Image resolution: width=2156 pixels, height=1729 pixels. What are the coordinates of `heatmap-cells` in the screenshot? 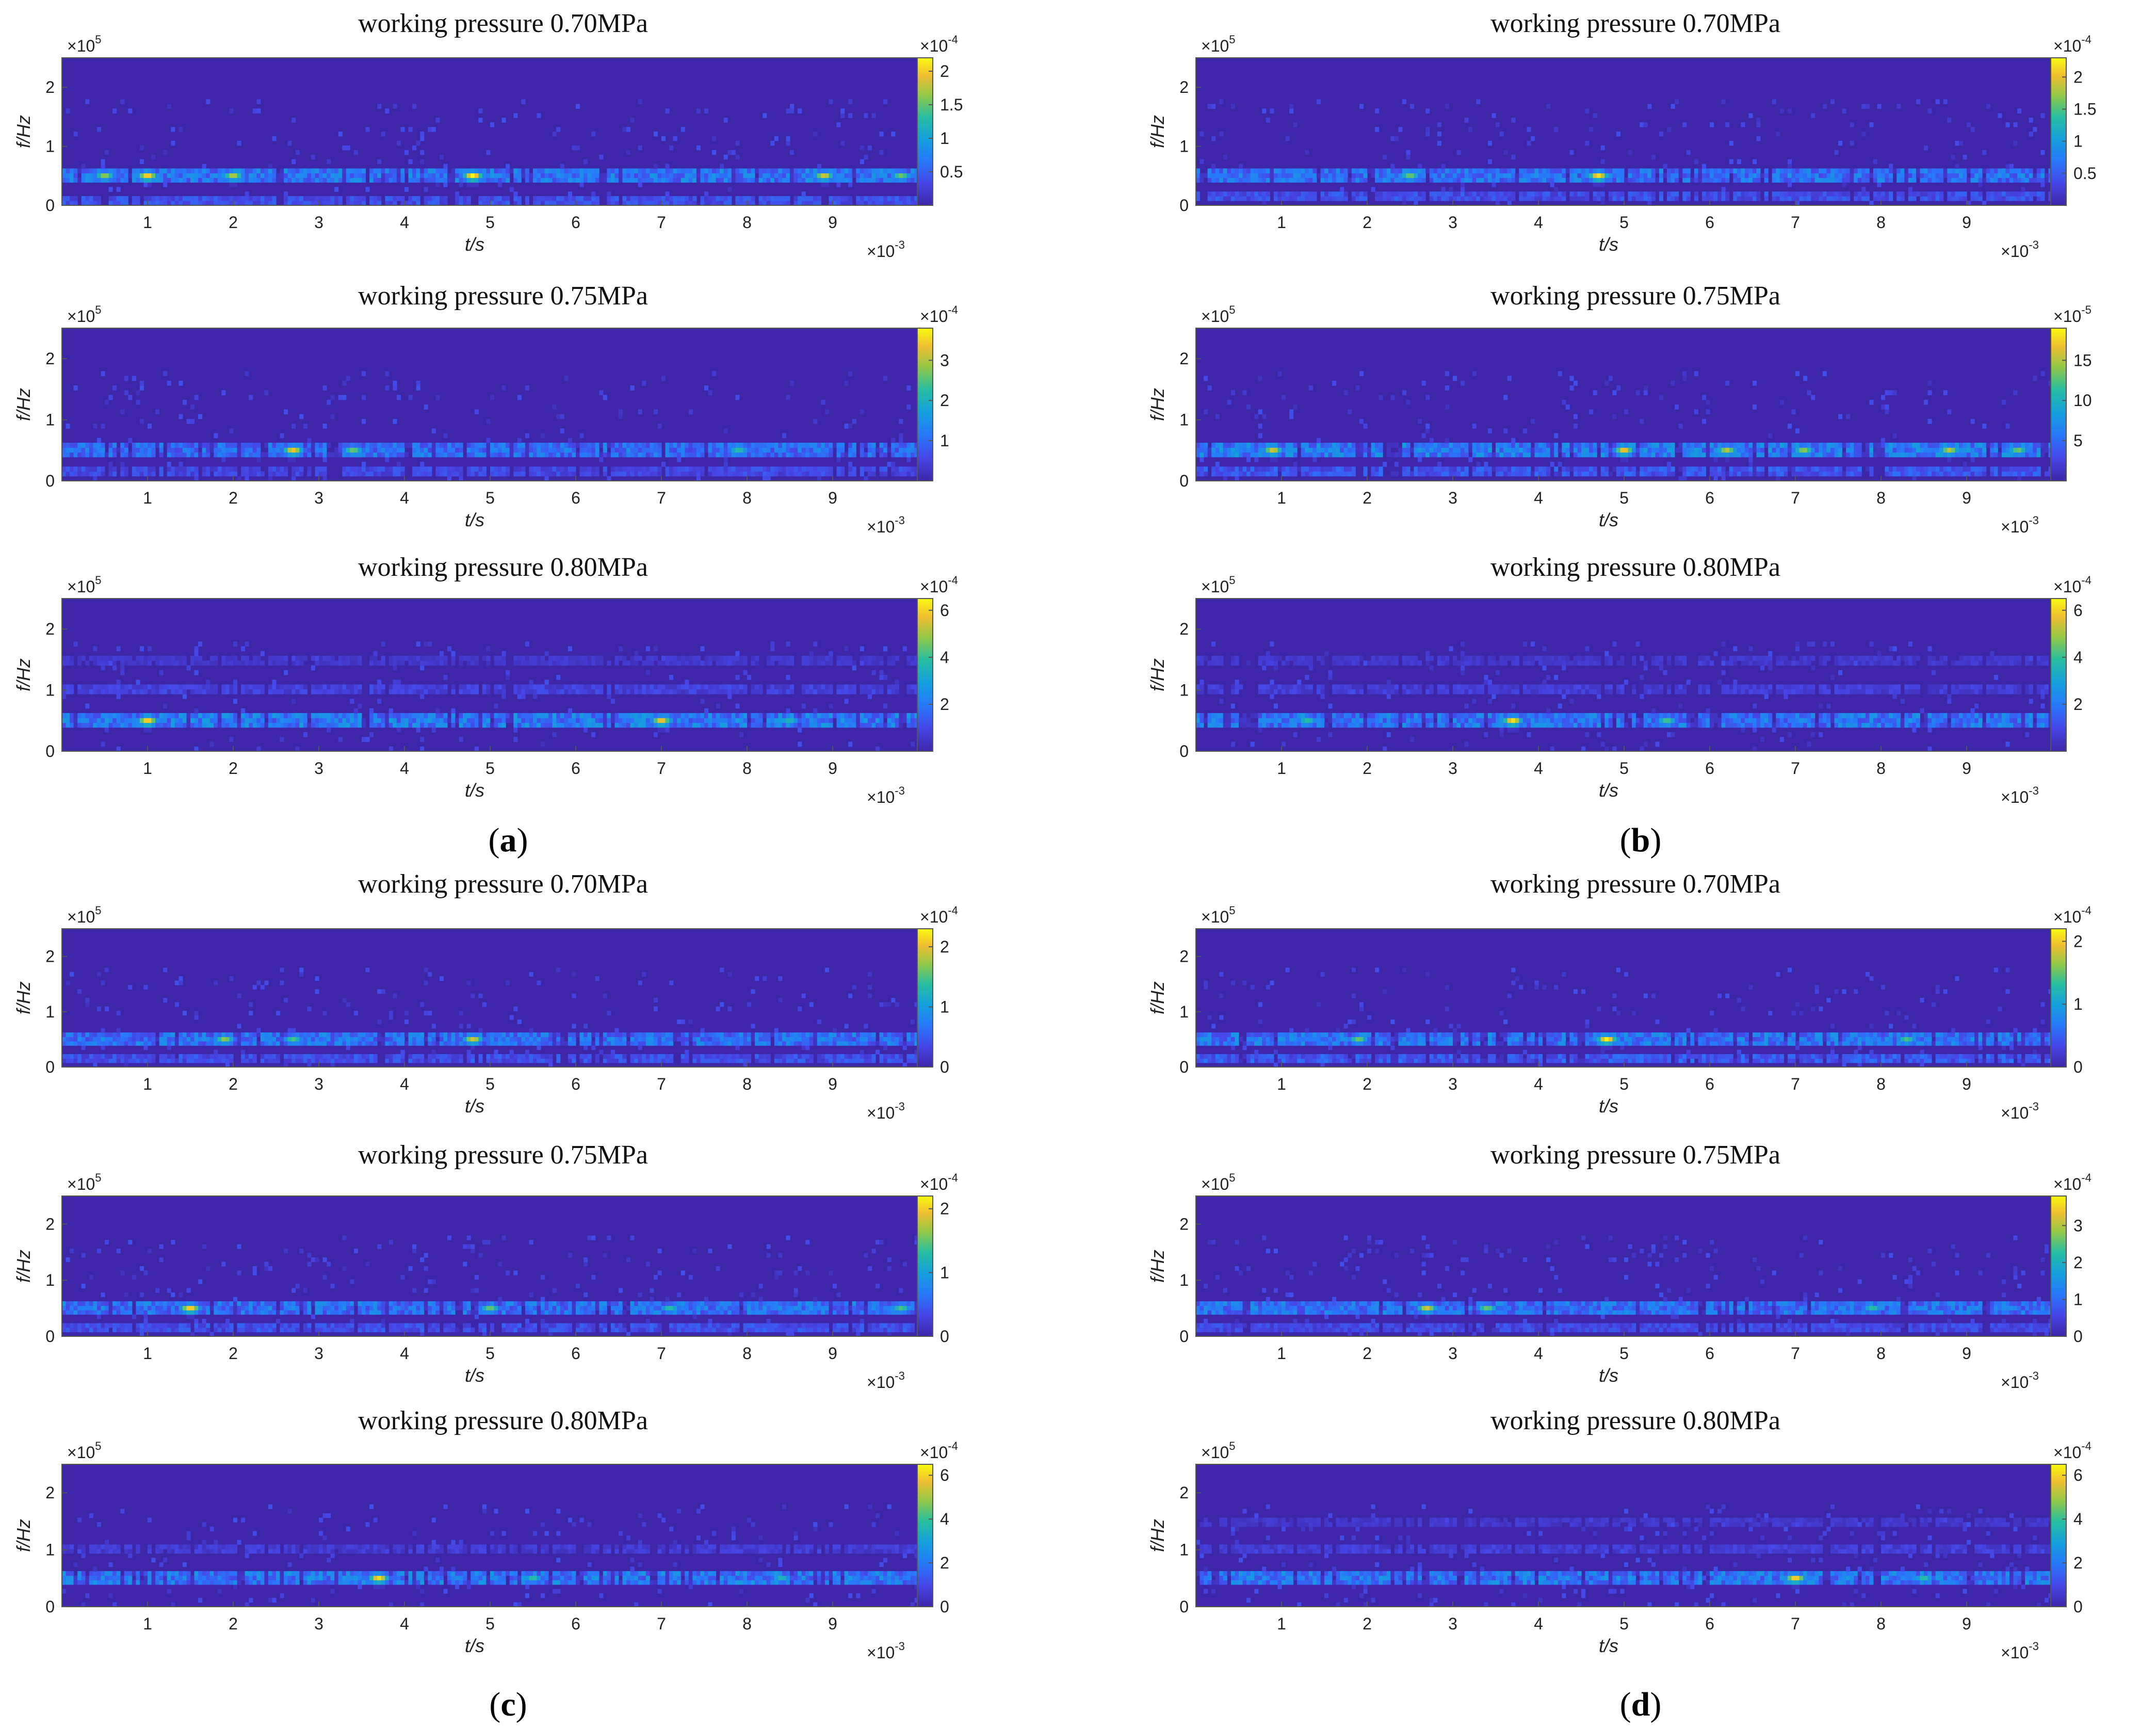 It's located at (490, 426).